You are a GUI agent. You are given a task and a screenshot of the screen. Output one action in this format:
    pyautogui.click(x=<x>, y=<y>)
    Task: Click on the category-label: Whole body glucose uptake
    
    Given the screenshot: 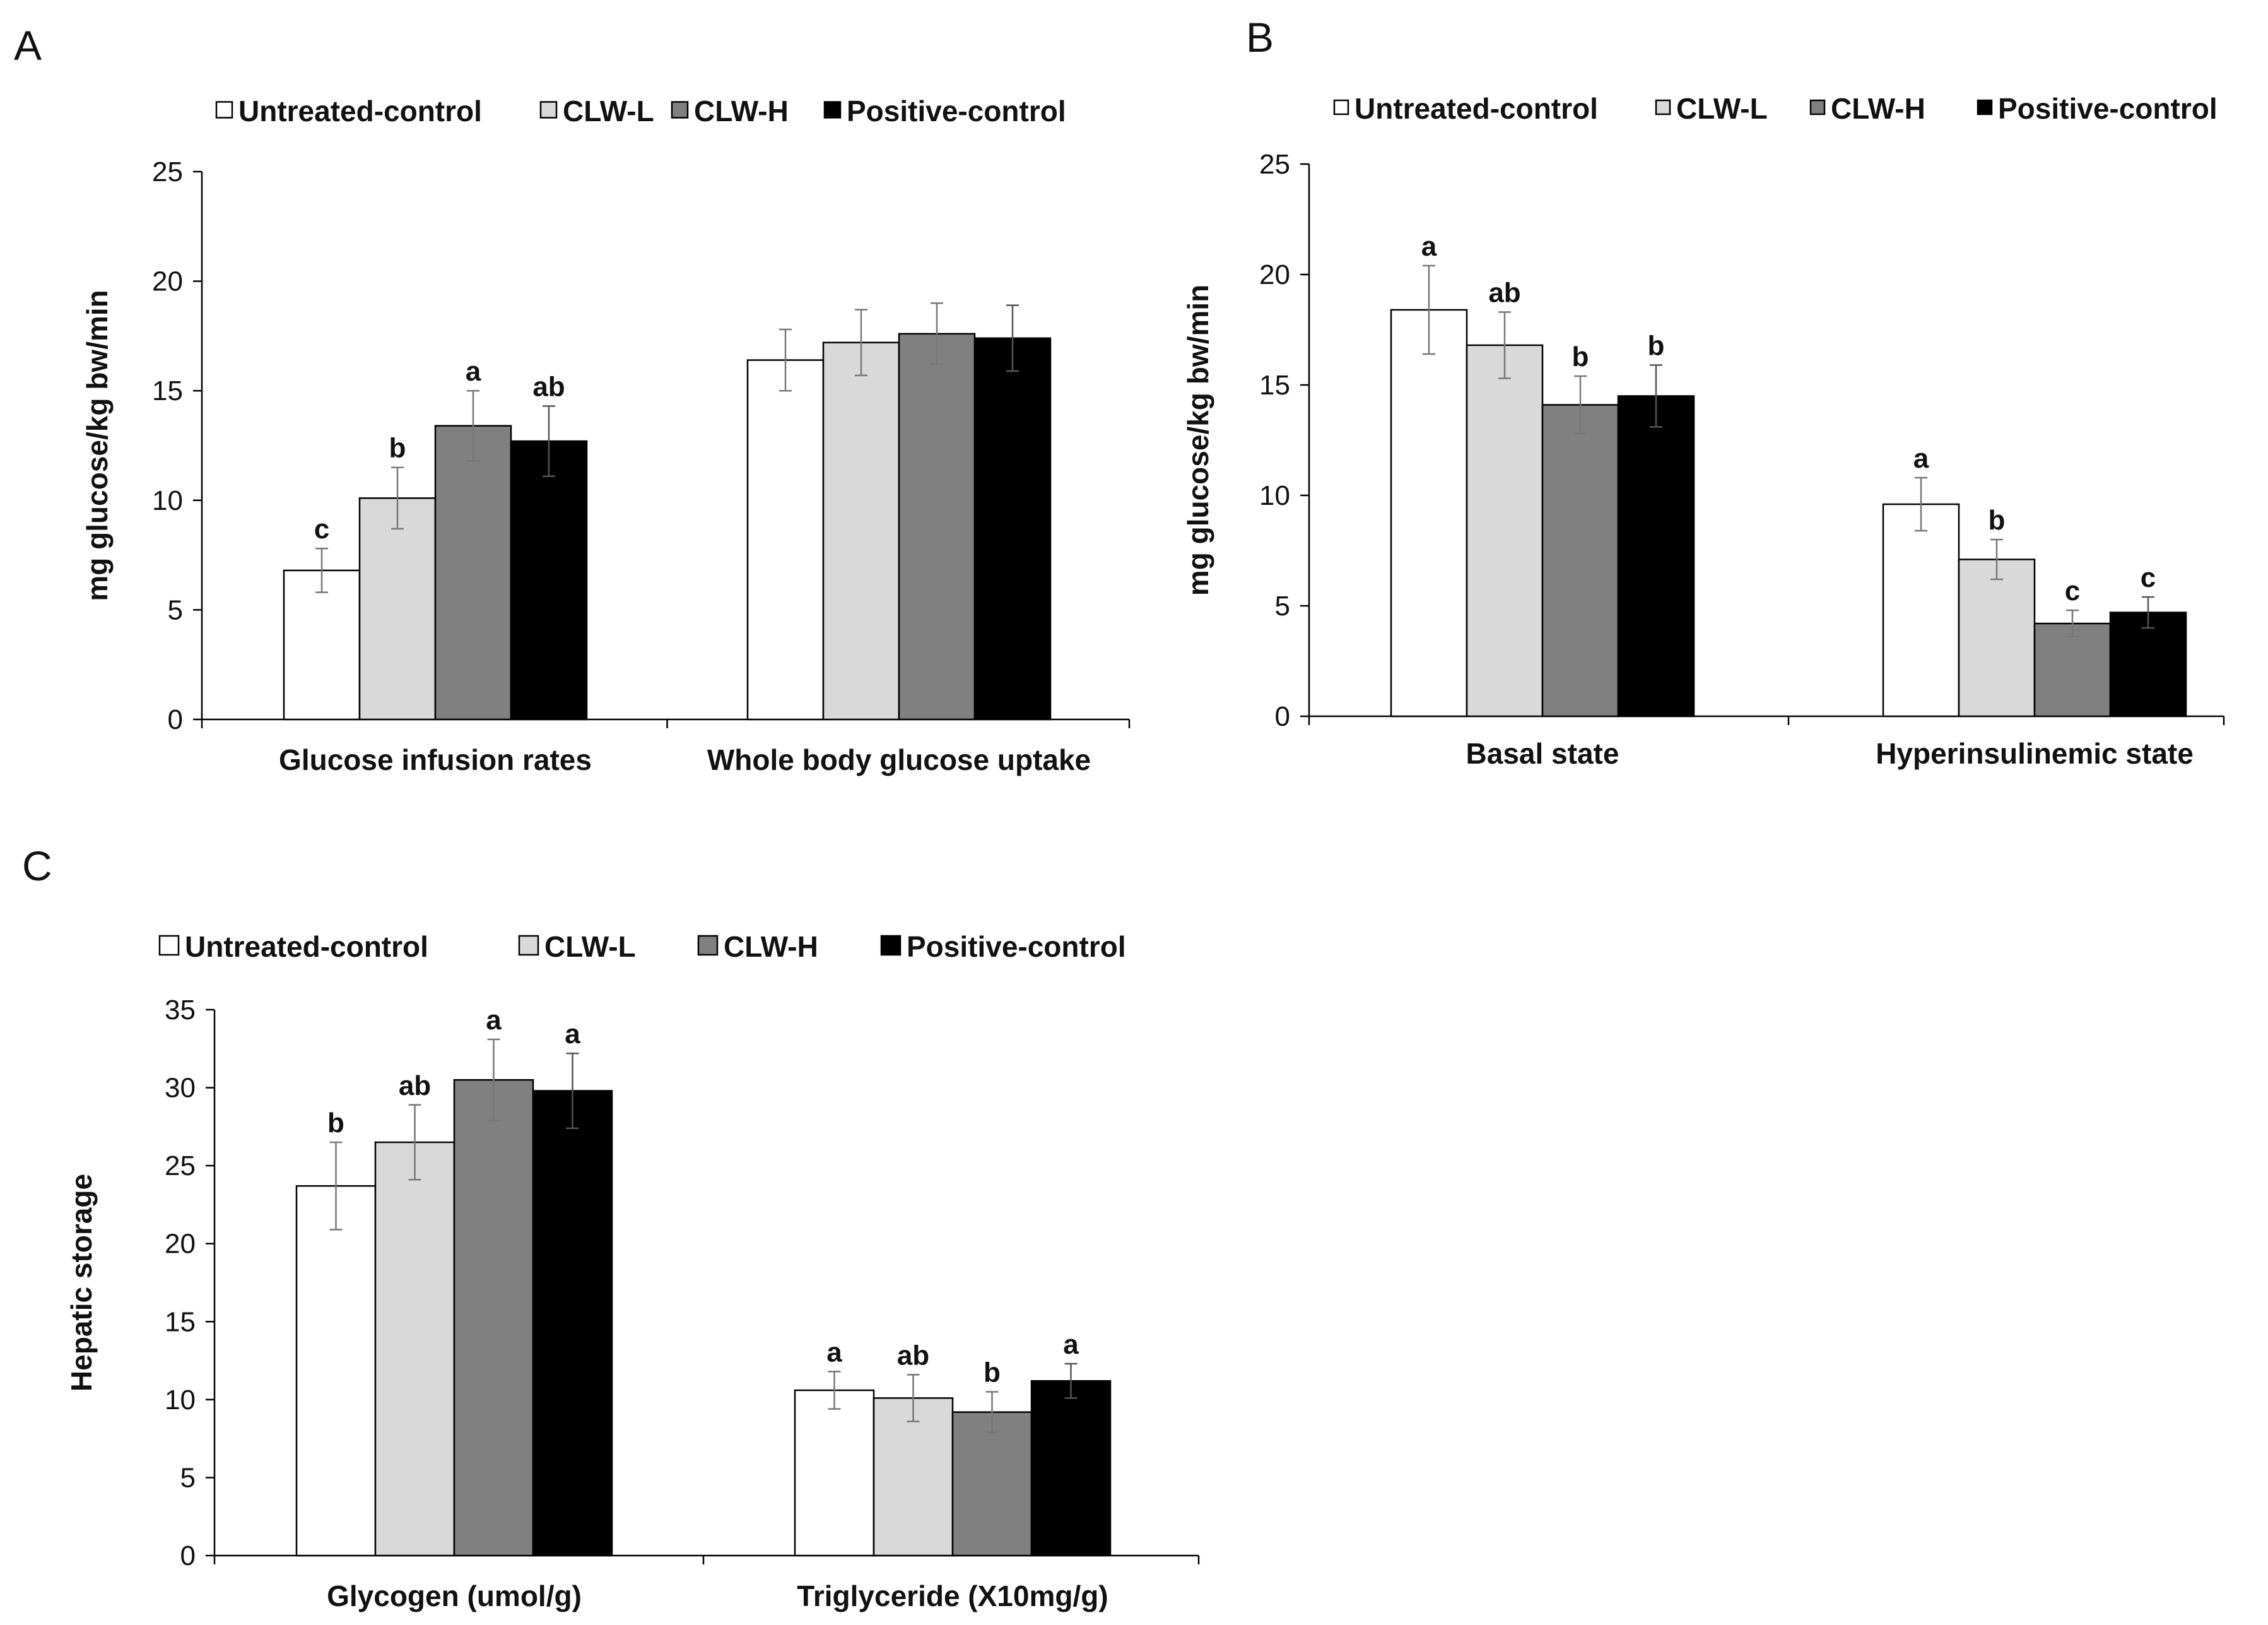 What is the action you would take?
    pyautogui.click(x=899, y=760)
    